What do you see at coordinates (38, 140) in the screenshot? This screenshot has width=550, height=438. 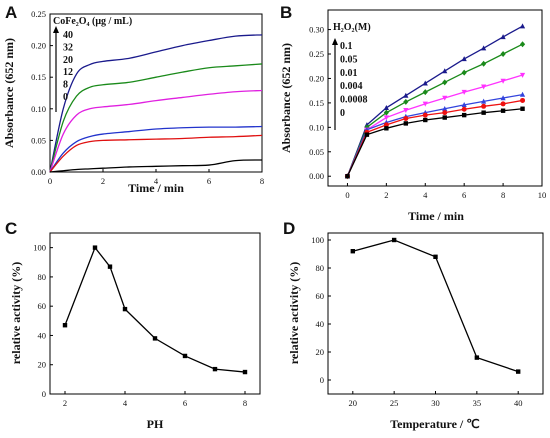 I see `y-tick-label: 0.05` at bounding box center [38, 140].